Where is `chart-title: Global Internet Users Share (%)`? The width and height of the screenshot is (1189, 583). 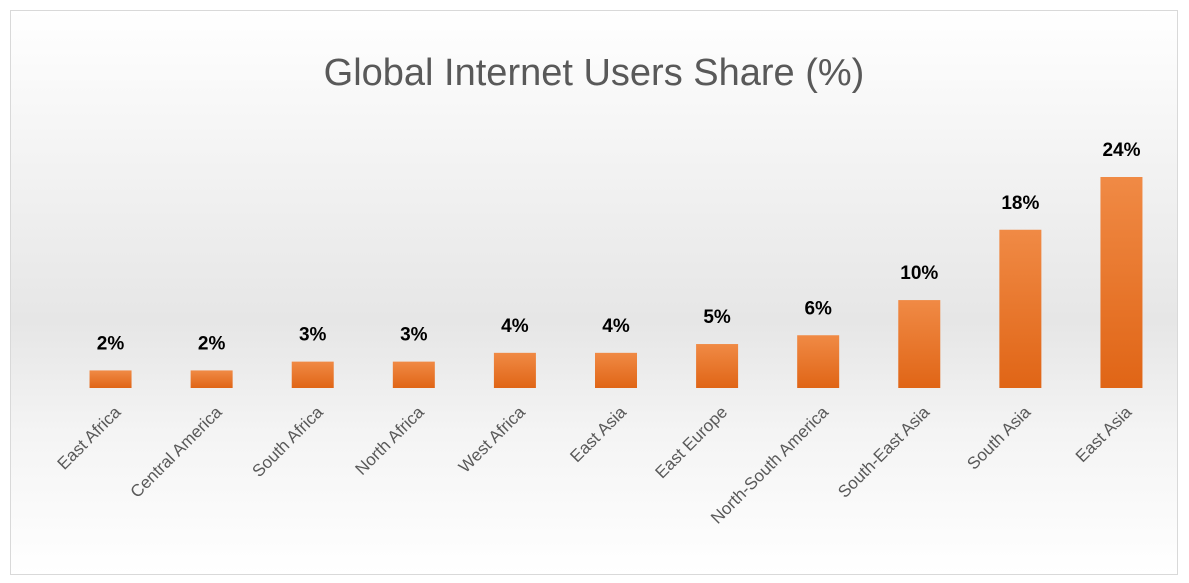 chart-title: Global Internet Users Share (%) is located at coordinates (594, 73).